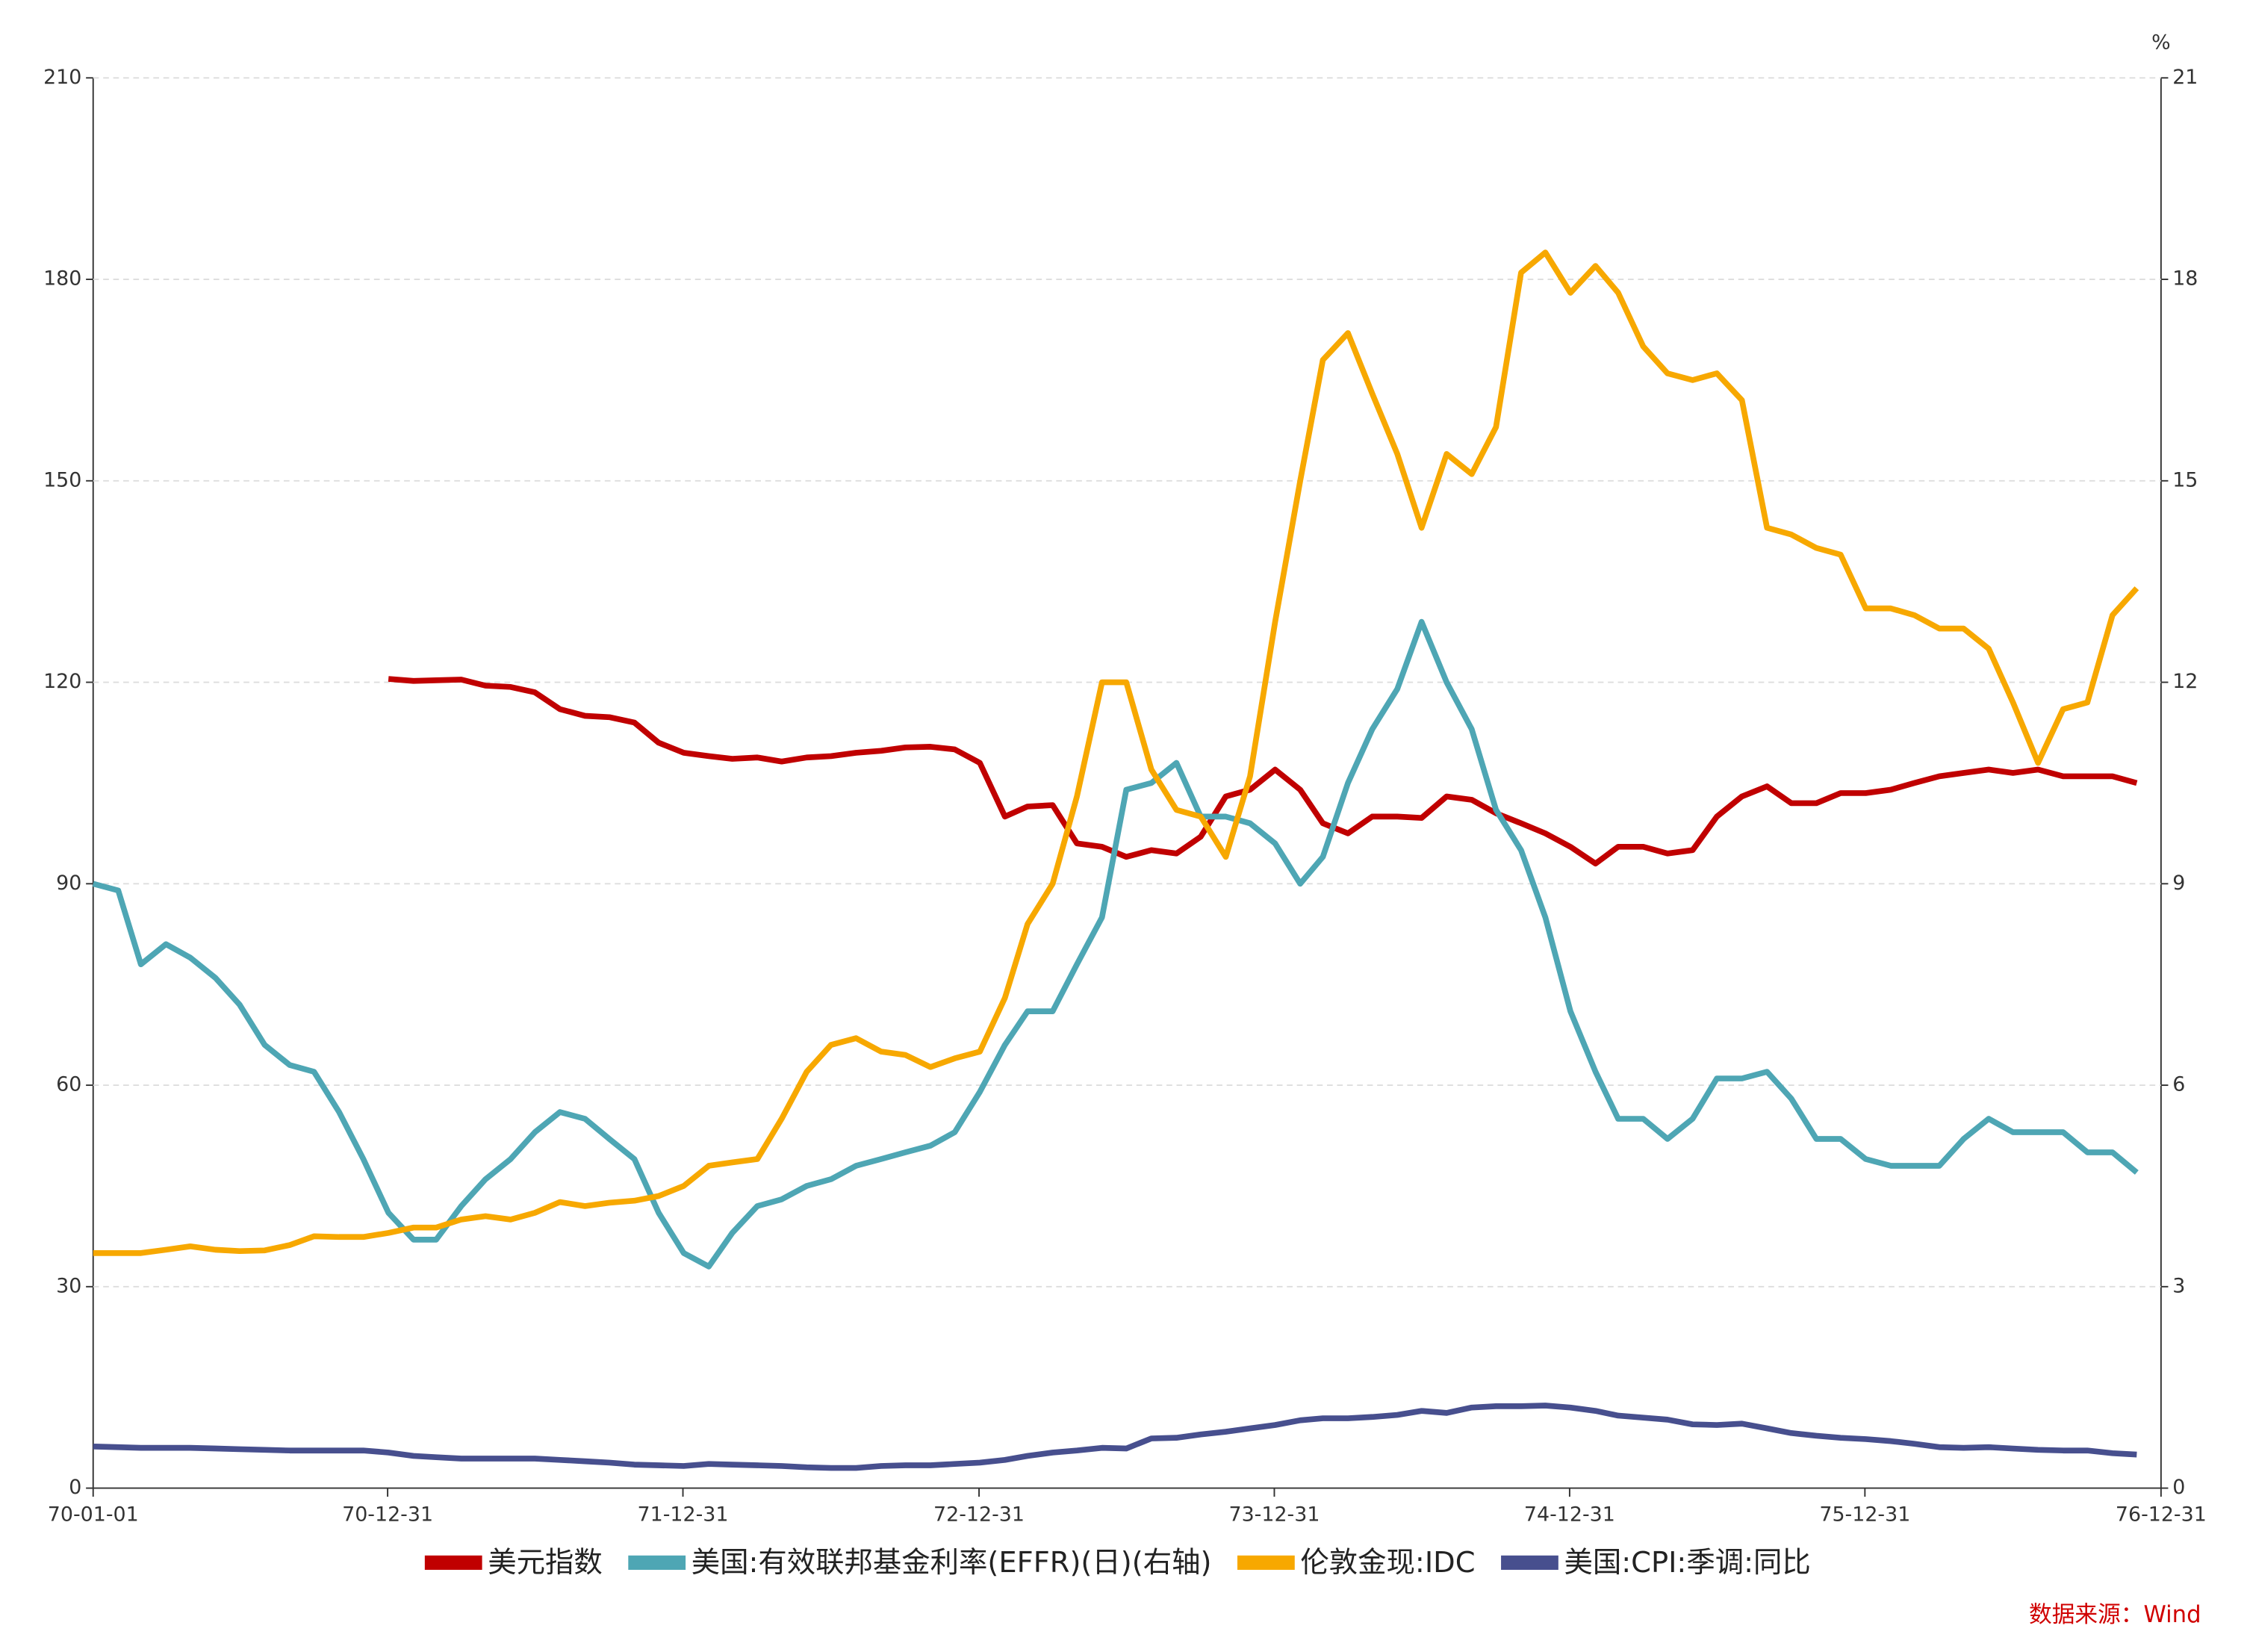  Describe the element at coordinates (62, 279) in the screenshot. I see `y-tick-label: 180` at that location.